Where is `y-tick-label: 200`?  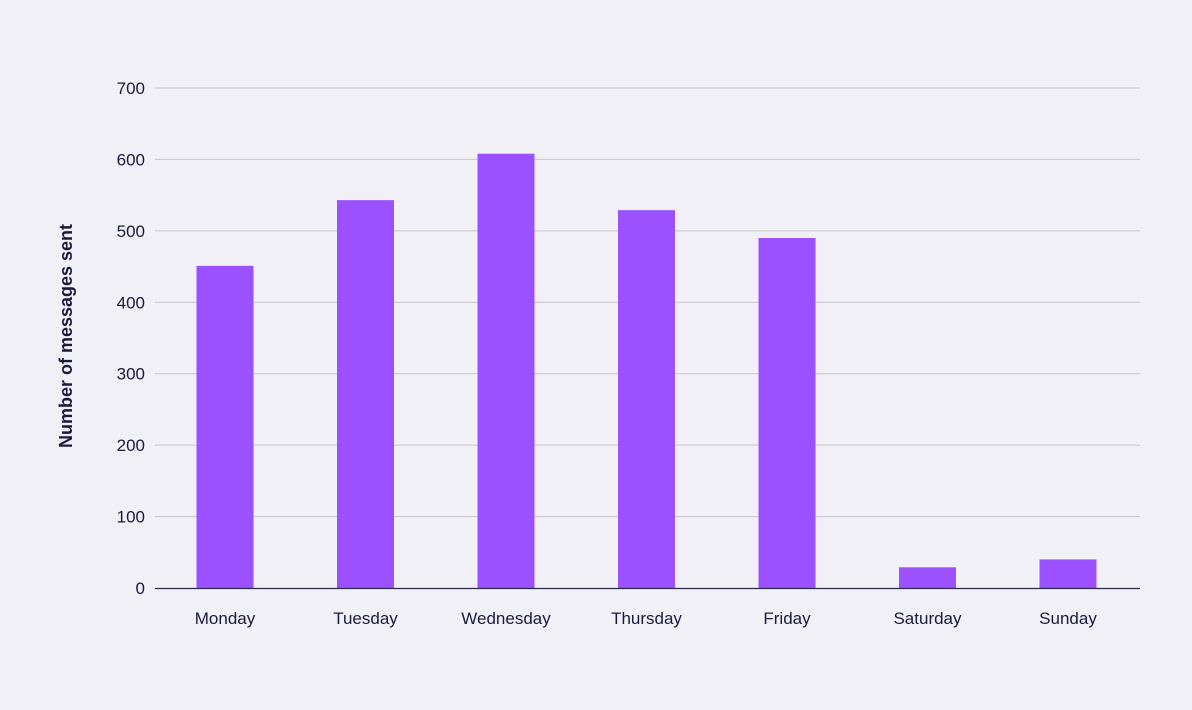
y-tick-label: 200 is located at coordinates (131, 445).